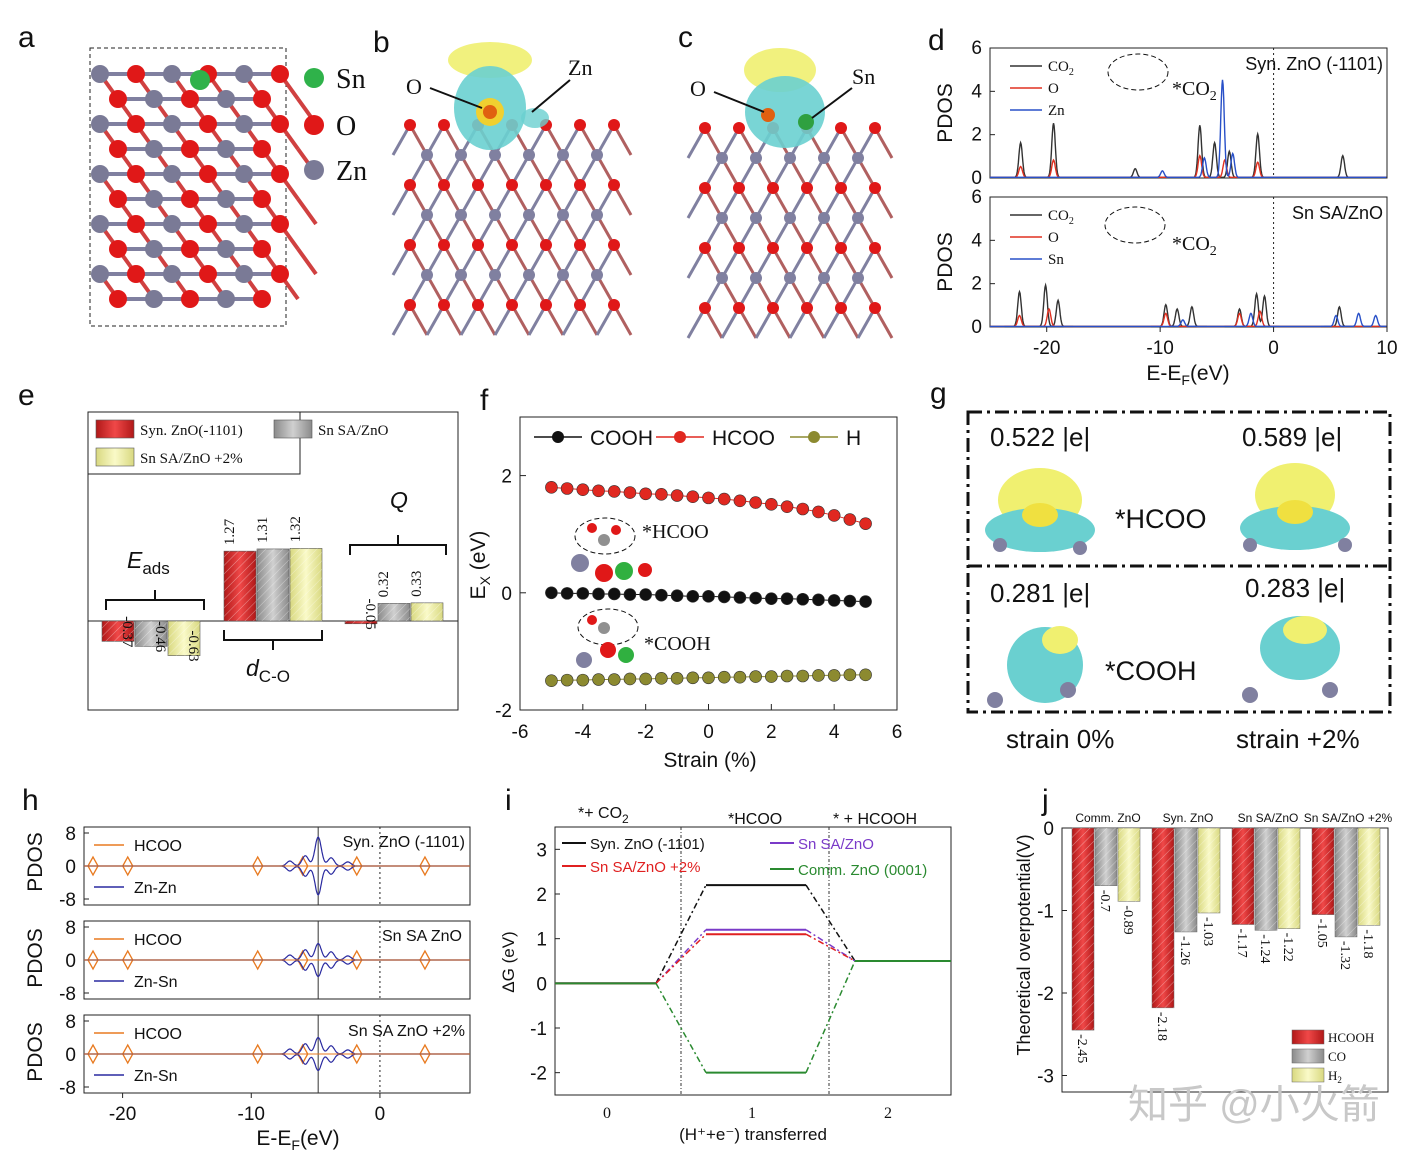 The height and width of the screenshot is (1164, 1428). Describe the element at coordinates (456, 98) in the screenshot. I see `panel-b-o-arrow` at that location.